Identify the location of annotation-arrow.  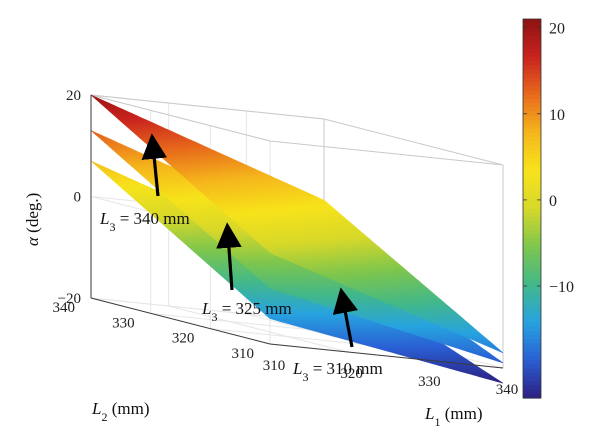
(229, 256).